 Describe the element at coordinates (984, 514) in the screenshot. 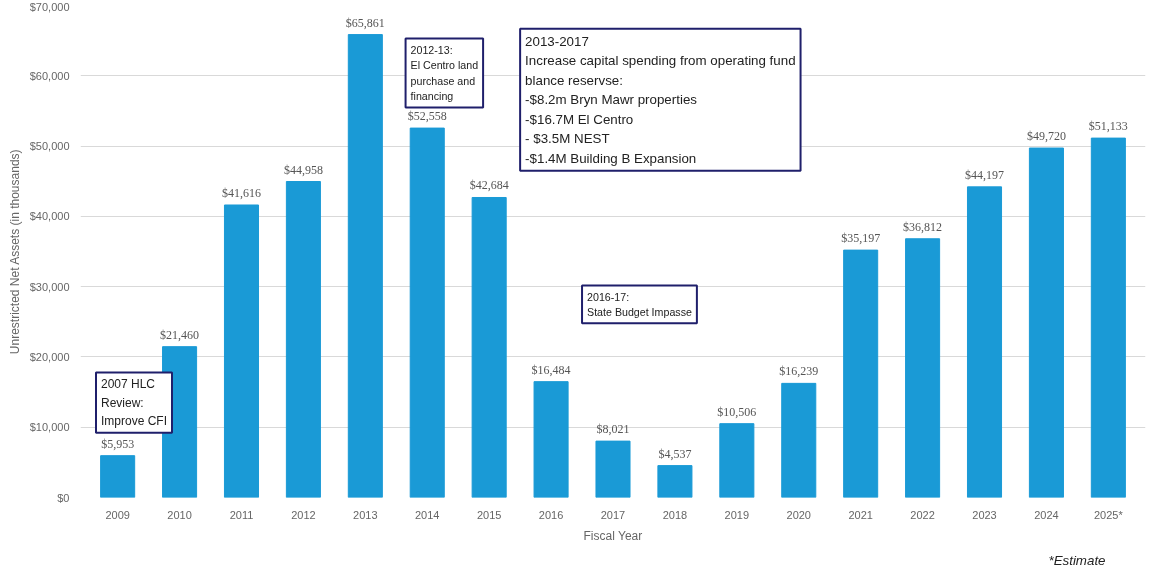

I see `x-tick-label: 2023` at that location.